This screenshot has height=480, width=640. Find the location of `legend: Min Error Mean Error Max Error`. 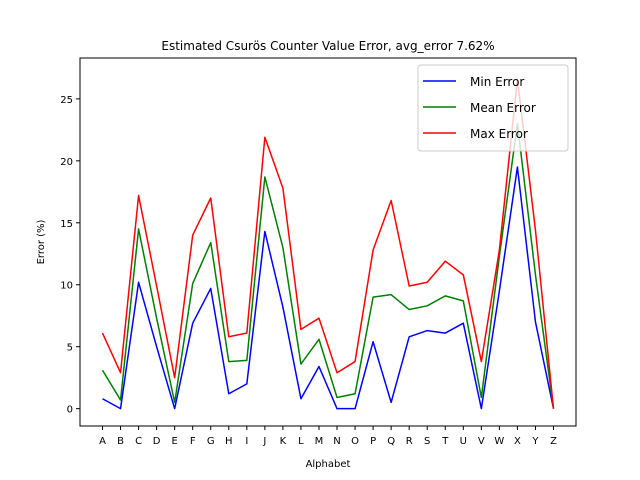

legend: Min Error Mean Error Max Error is located at coordinates (493, 108).